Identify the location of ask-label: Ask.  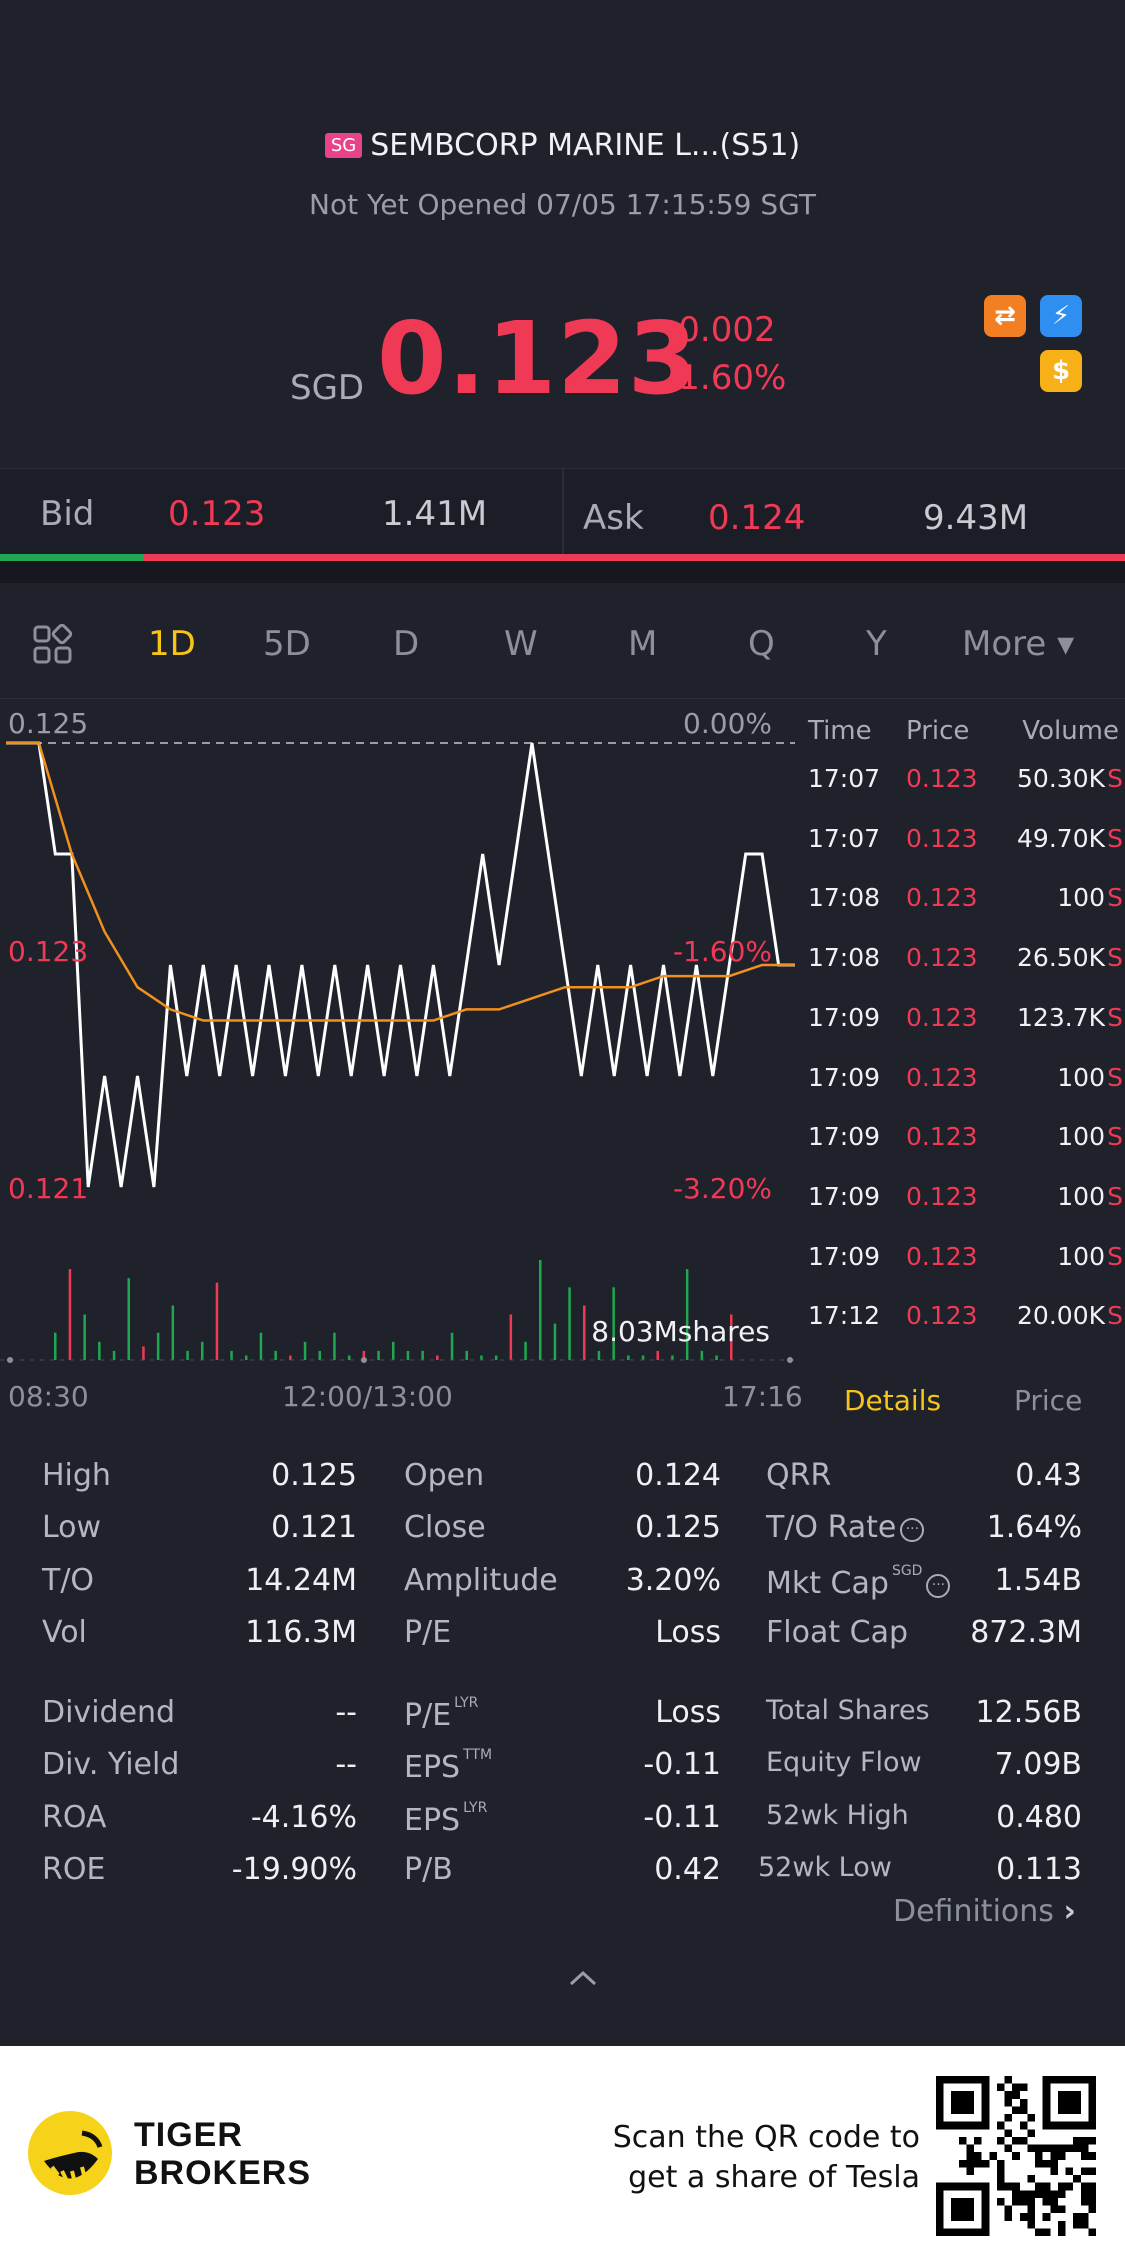
(613, 518).